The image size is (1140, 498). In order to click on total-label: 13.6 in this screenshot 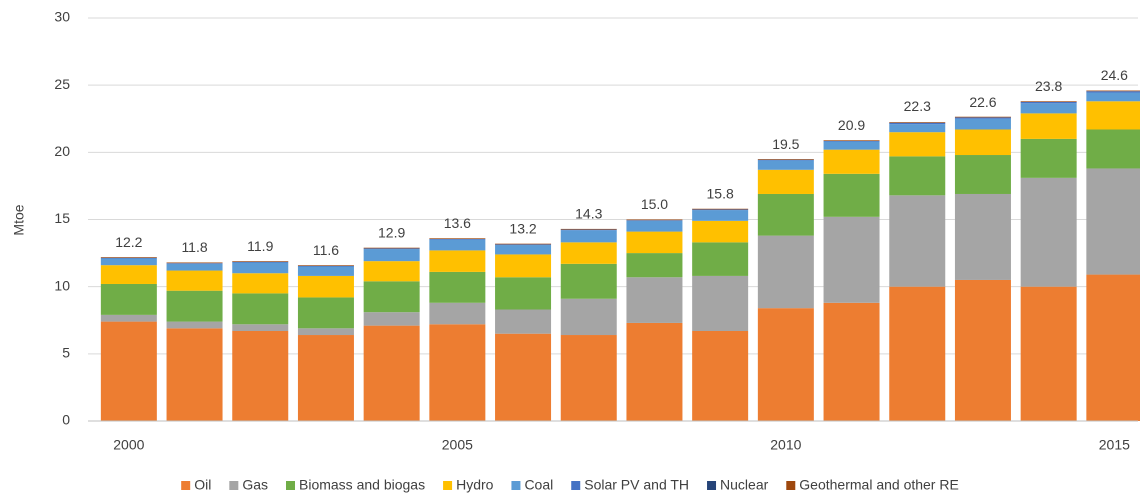, I will do `click(457, 223)`.